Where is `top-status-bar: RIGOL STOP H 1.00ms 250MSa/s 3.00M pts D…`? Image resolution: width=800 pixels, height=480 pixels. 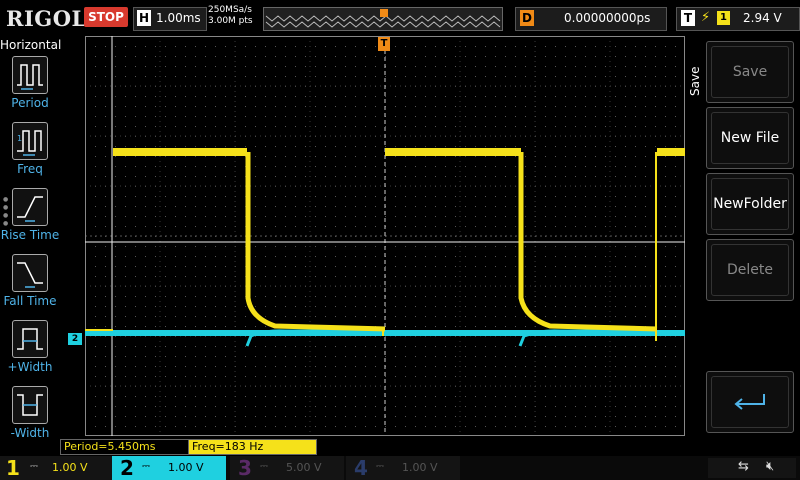
top-status-bar: RIGOL STOP H 1.00ms 250MSa/s 3.00M pts D… is located at coordinates (400, 18).